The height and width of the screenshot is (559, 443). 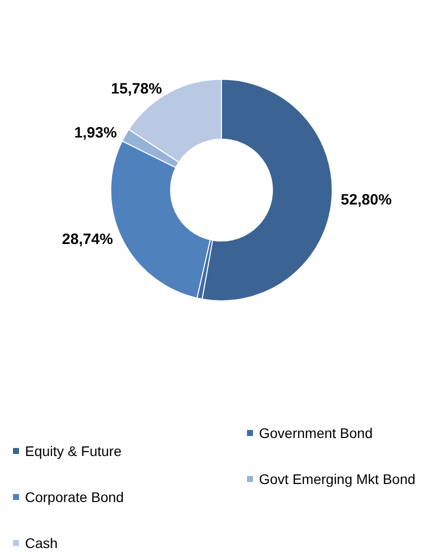 What do you see at coordinates (87, 239) in the screenshot?
I see `data-label: 28,74%` at bounding box center [87, 239].